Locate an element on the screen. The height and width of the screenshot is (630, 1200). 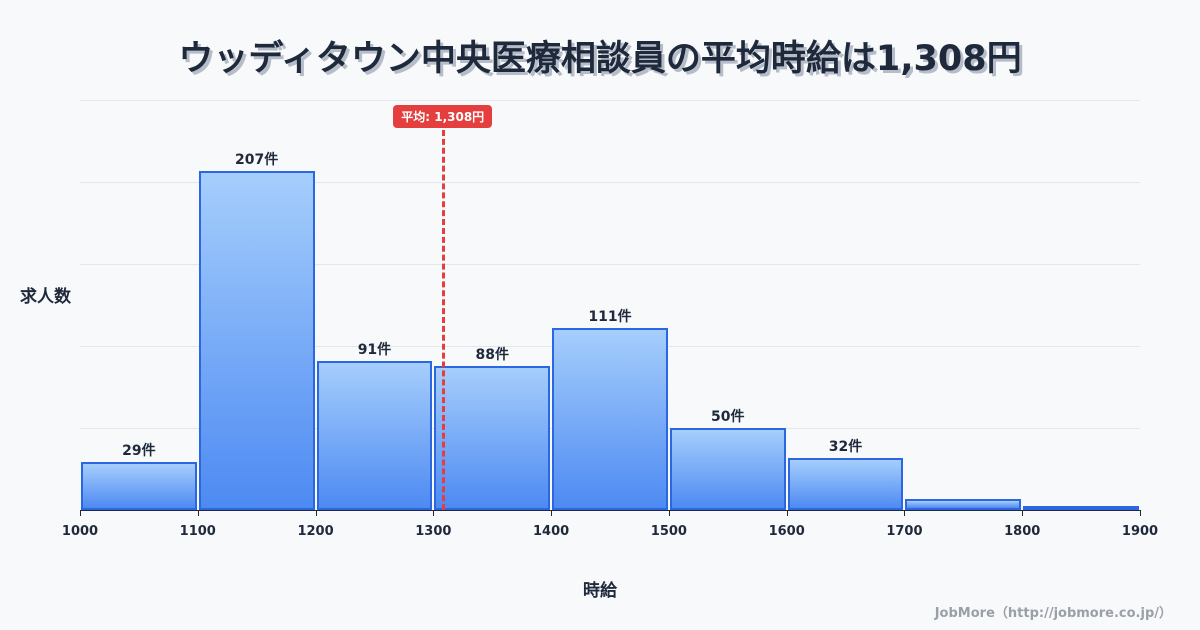
mean-line is located at coordinates (443, 320).